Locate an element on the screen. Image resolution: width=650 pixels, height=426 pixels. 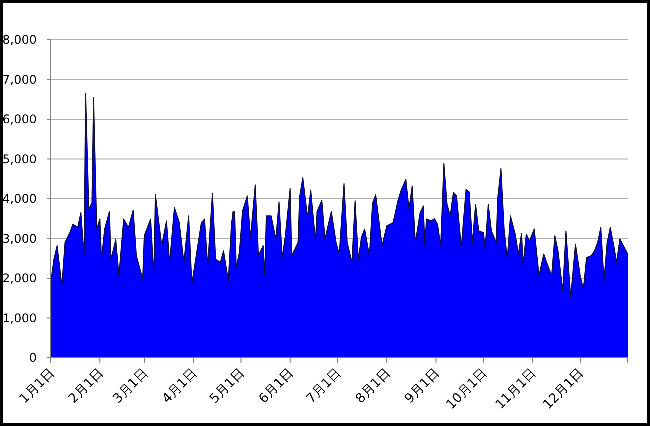
x-tick-label: 12月1日 is located at coordinates (564, 389).